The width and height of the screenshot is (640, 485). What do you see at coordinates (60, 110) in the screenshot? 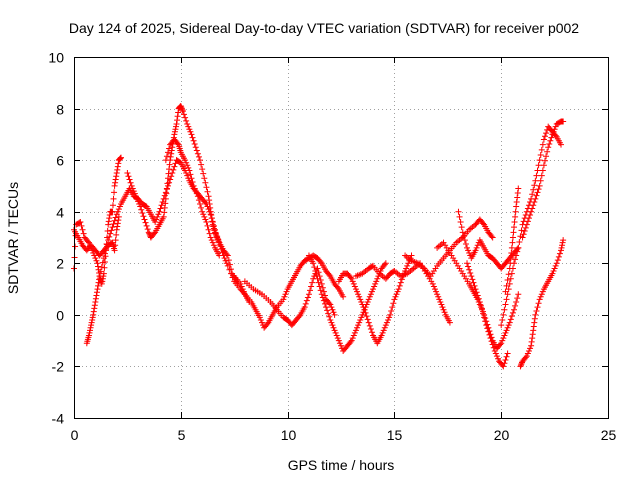
I see `y-tick-label: 8` at bounding box center [60, 110].